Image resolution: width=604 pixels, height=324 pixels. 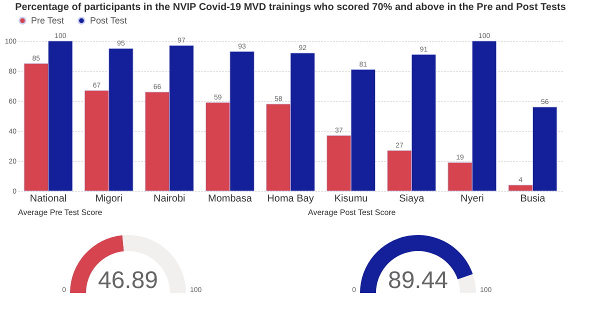 What do you see at coordinates (472, 199) in the screenshot?
I see `x-tick-label: Nyeri` at bounding box center [472, 199].